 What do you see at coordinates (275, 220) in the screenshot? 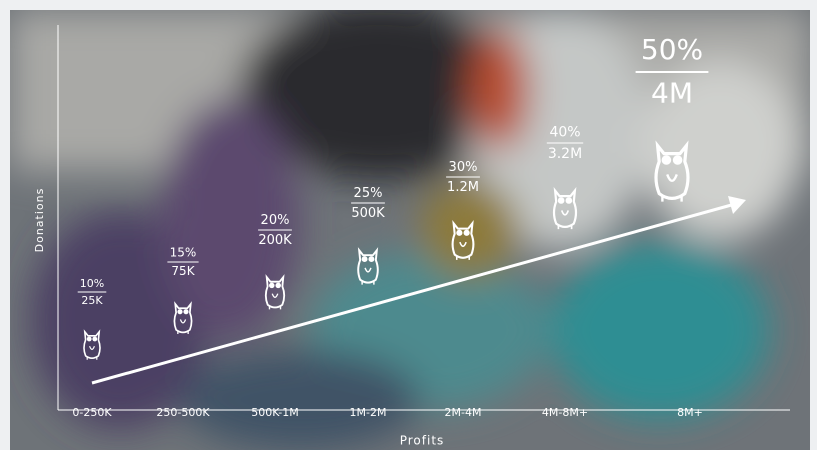
I see `tier-percent: 20%` at bounding box center [275, 220].